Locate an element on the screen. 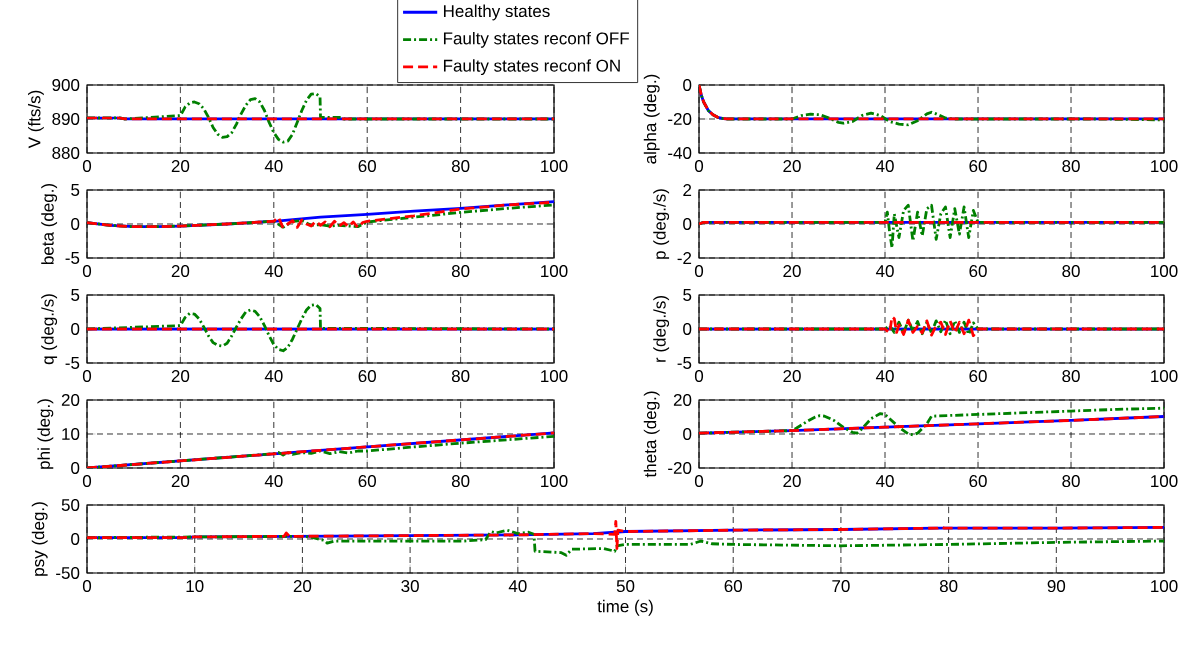  y-axis-title: p (deg./s) is located at coordinates (661, 224).